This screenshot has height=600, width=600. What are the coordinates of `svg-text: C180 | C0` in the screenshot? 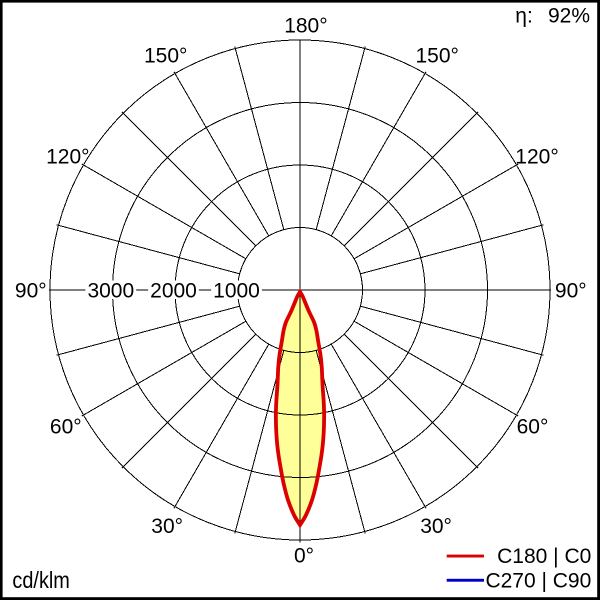 It's located at (544, 556).